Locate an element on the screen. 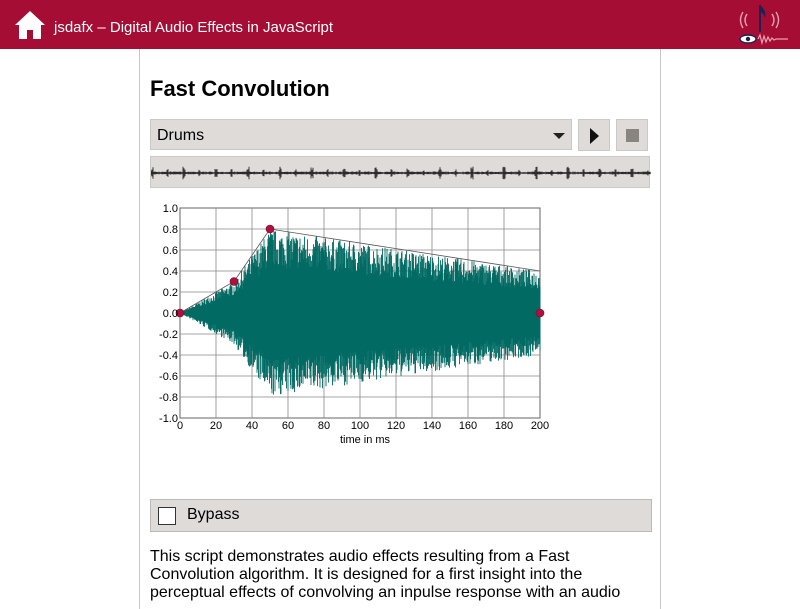 The width and height of the screenshot is (800, 609). home-icon is located at coordinates (30, 25).